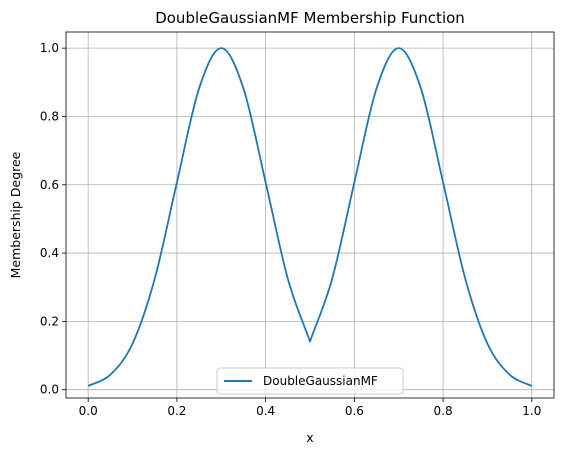  Describe the element at coordinates (15, 214) in the screenshot. I see `y-axis-label: Membership Degree` at that location.